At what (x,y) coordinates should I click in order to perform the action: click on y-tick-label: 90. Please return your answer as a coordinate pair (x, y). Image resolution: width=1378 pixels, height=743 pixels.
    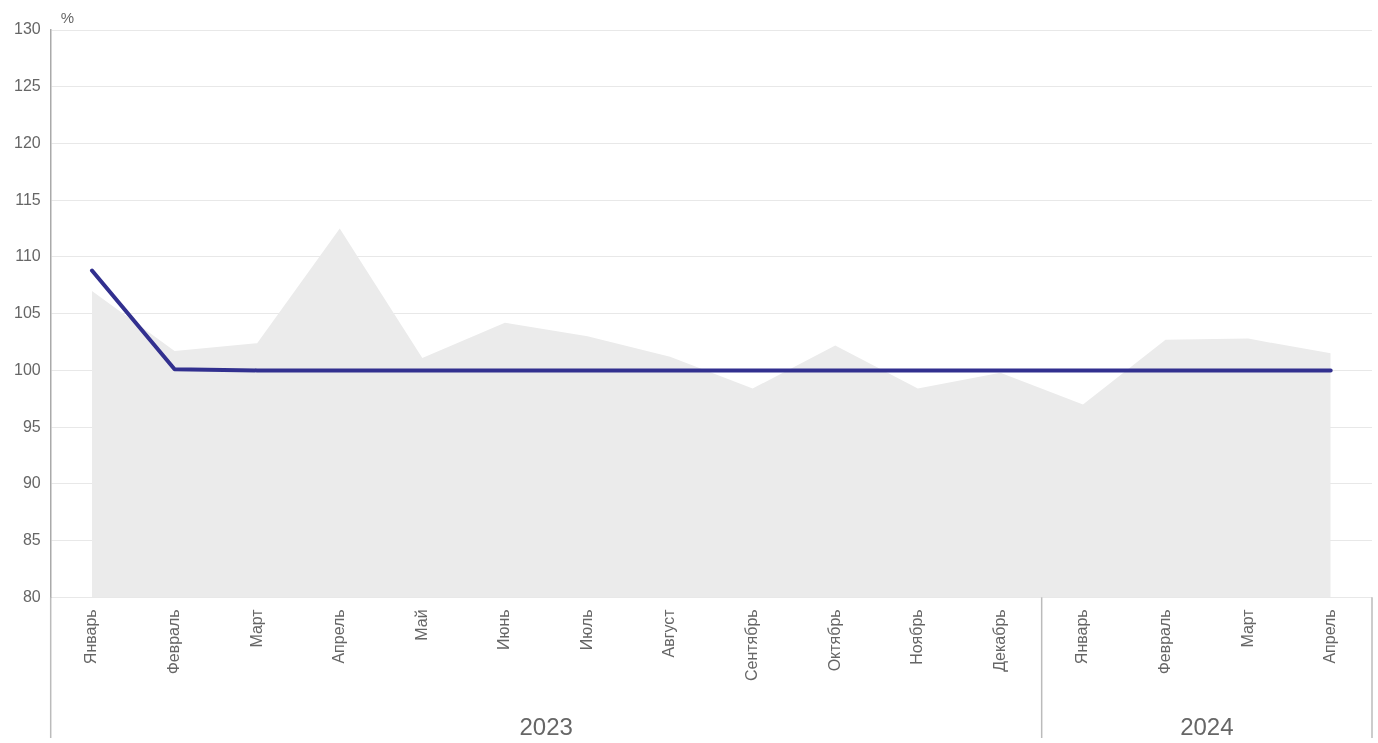
    Looking at the image, I should click on (31, 483).